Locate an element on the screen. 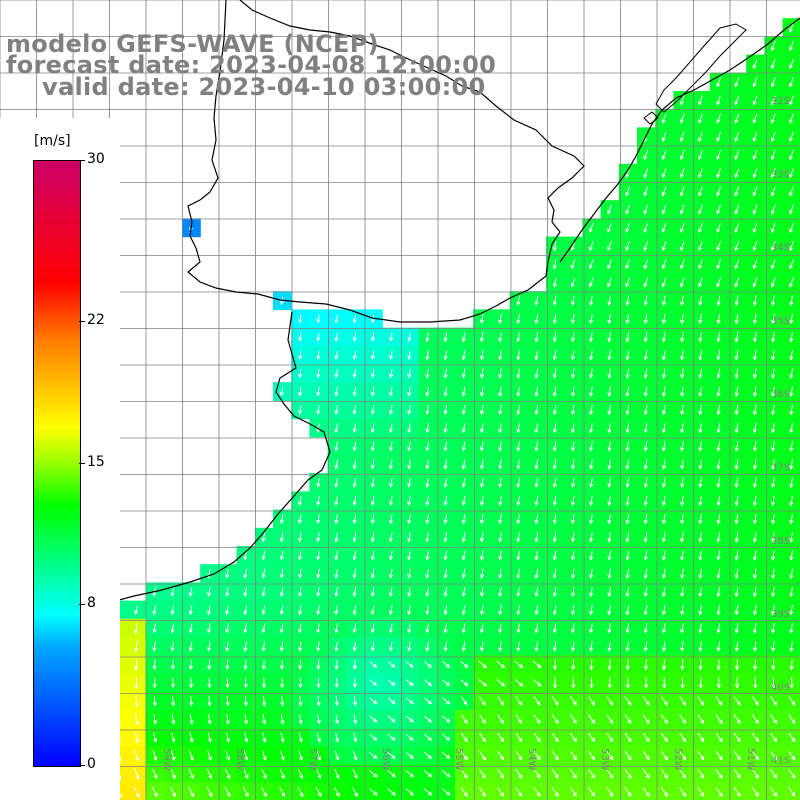  lat-label: 38S is located at coordinates (780, 541).